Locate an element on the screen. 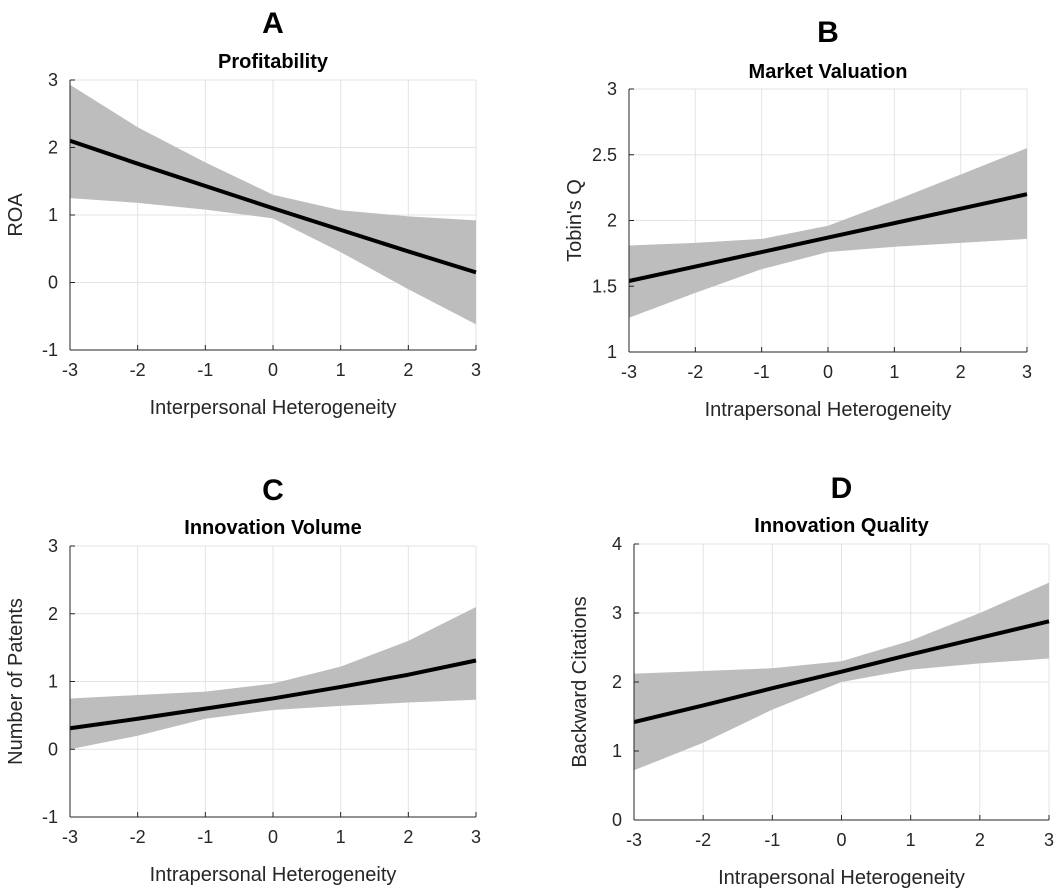  y-tick-label: 4 is located at coordinates (617, 544).